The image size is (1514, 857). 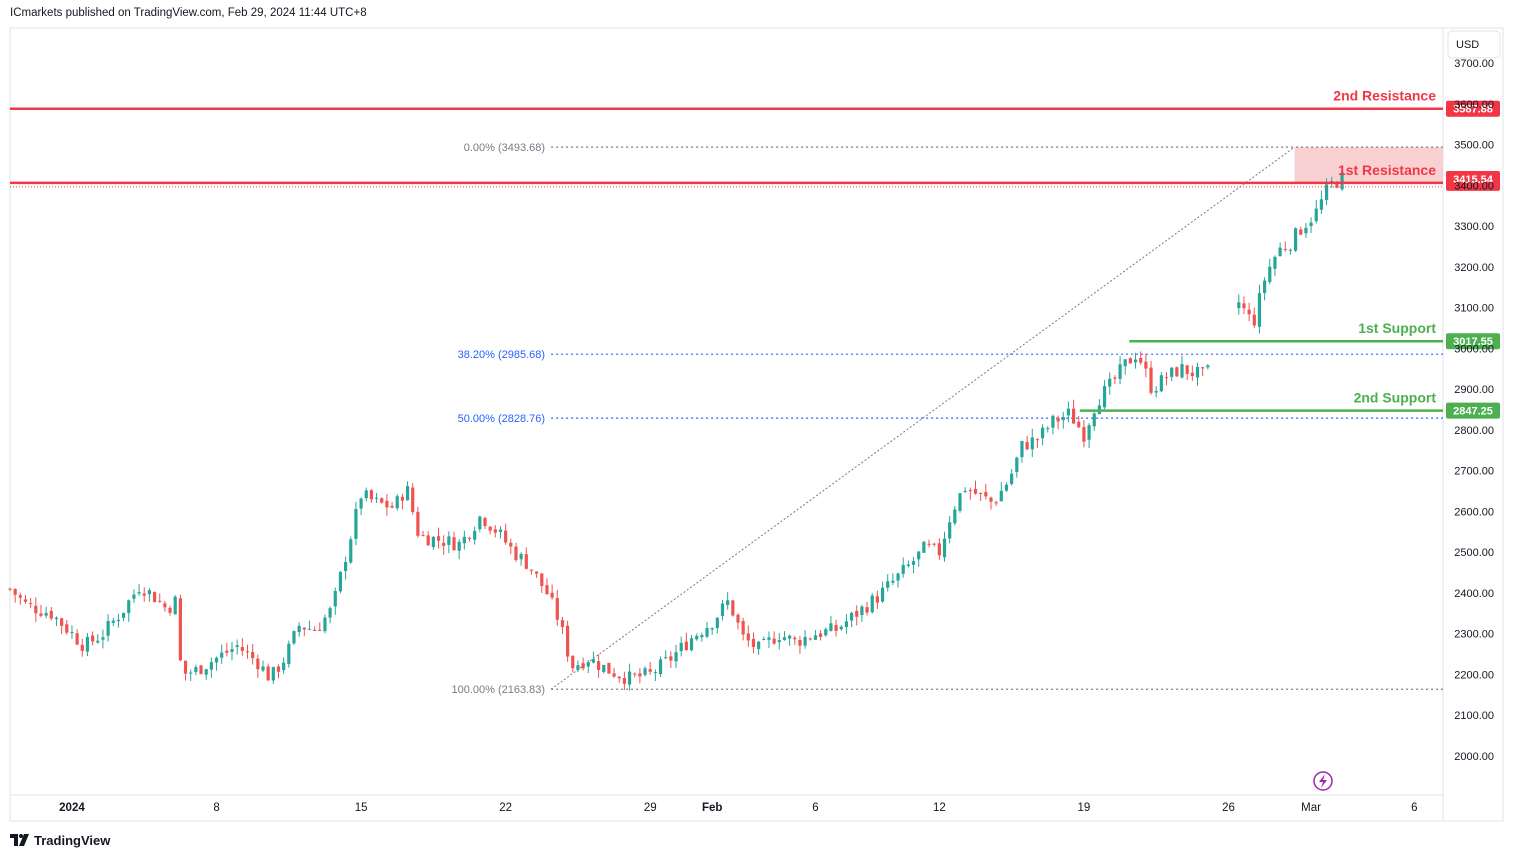 I want to click on price-tick-label: 2100.00, so click(x=1474, y=716).